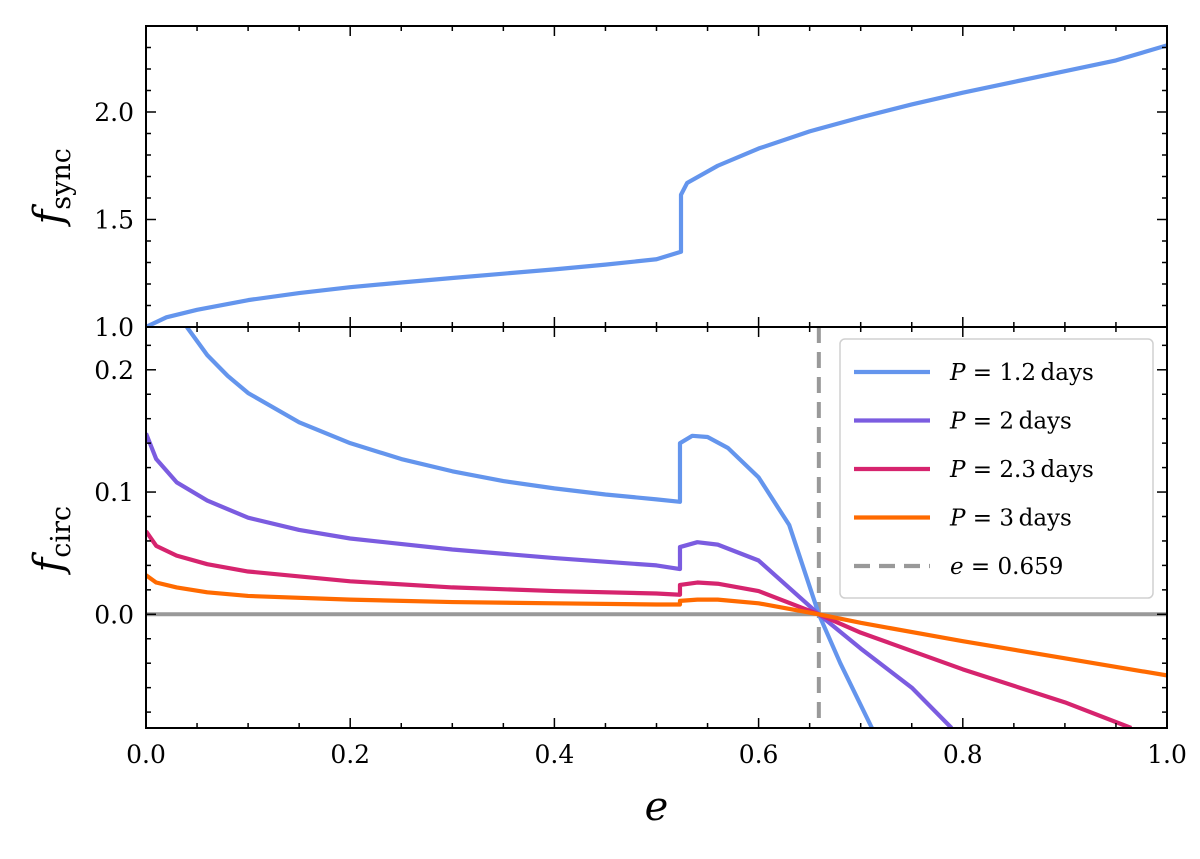 The height and width of the screenshot is (859, 1200). I want to click on legend-eq: = 0.659, so click(1014, 567).